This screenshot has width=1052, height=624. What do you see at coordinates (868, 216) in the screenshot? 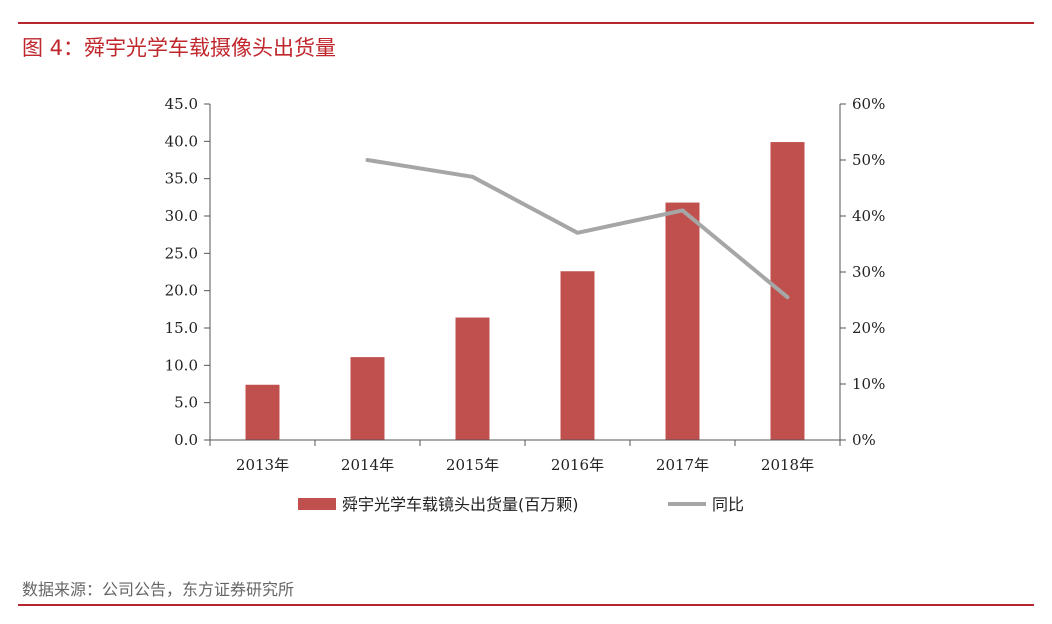
I see `y-right-tick-label-4: 40%` at bounding box center [868, 216].